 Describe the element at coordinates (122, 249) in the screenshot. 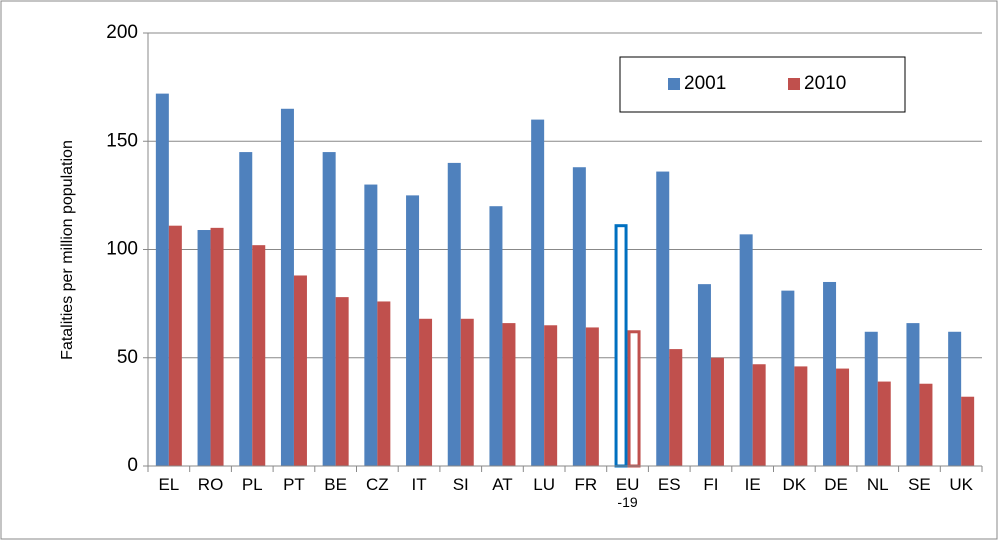

I see `y-tick-label: 100` at that location.